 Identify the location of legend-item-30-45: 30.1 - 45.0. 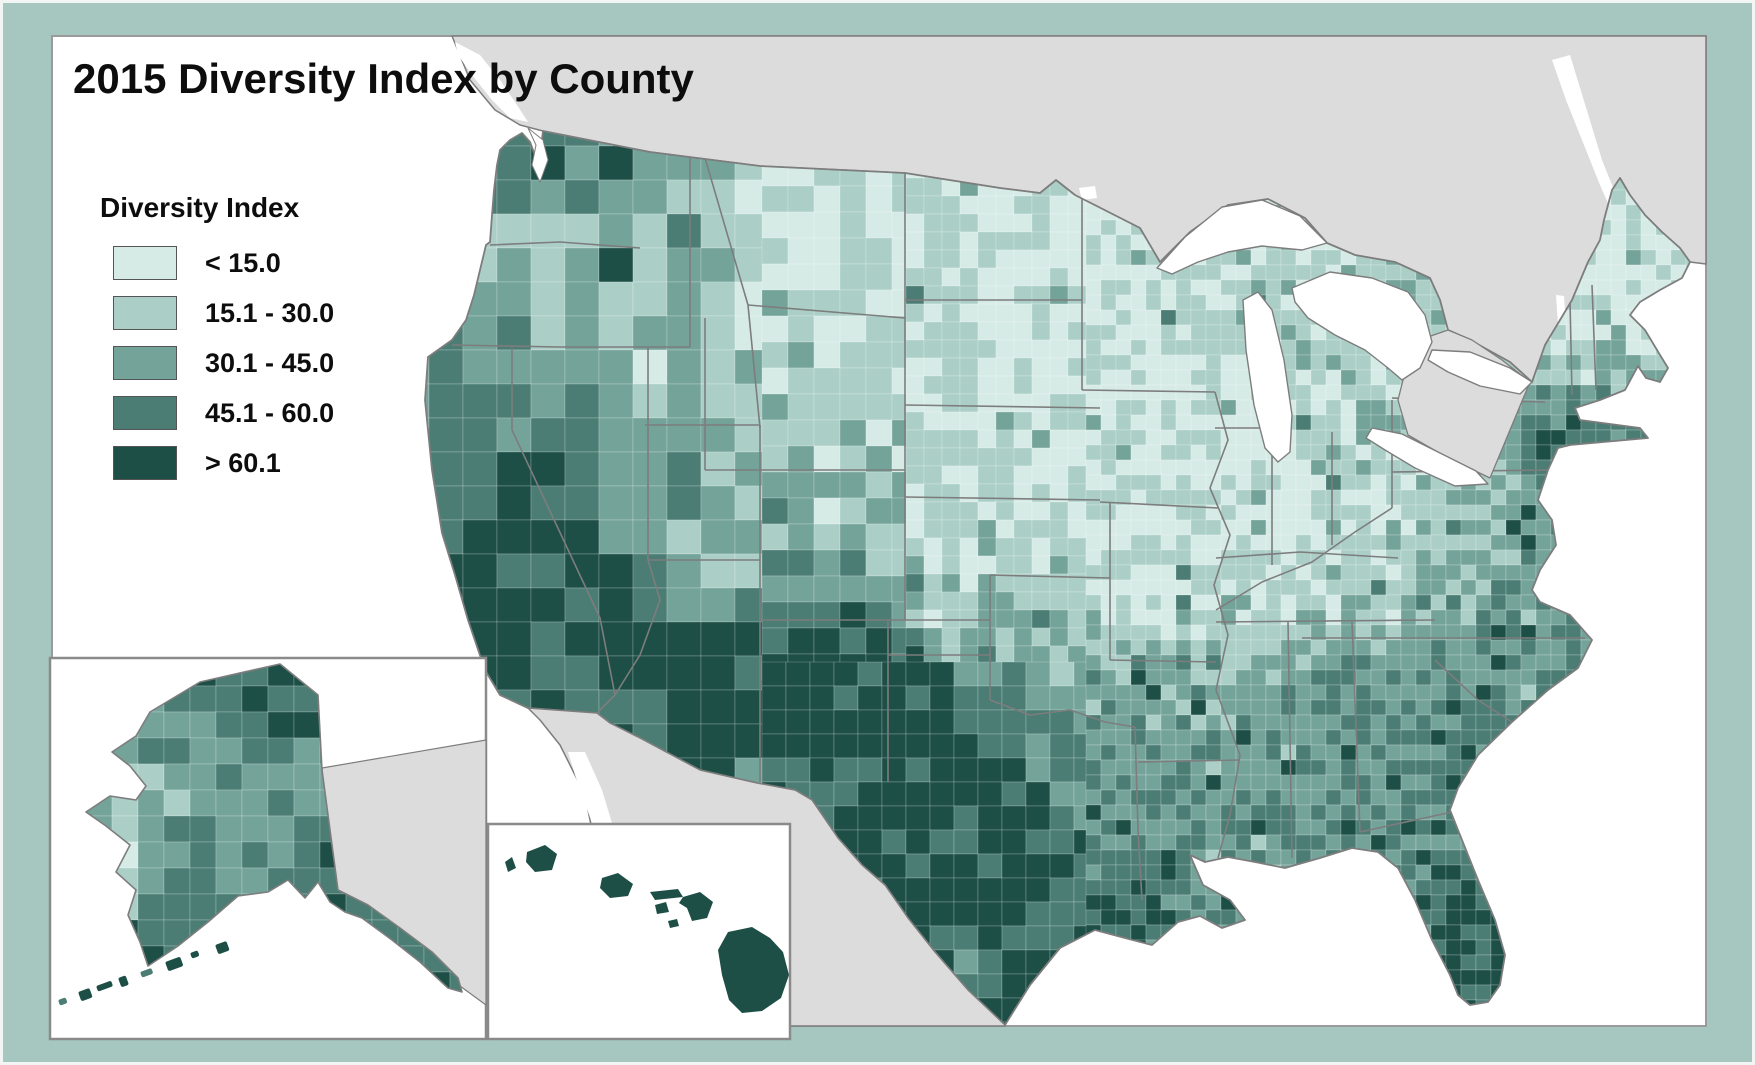
(223, 363).